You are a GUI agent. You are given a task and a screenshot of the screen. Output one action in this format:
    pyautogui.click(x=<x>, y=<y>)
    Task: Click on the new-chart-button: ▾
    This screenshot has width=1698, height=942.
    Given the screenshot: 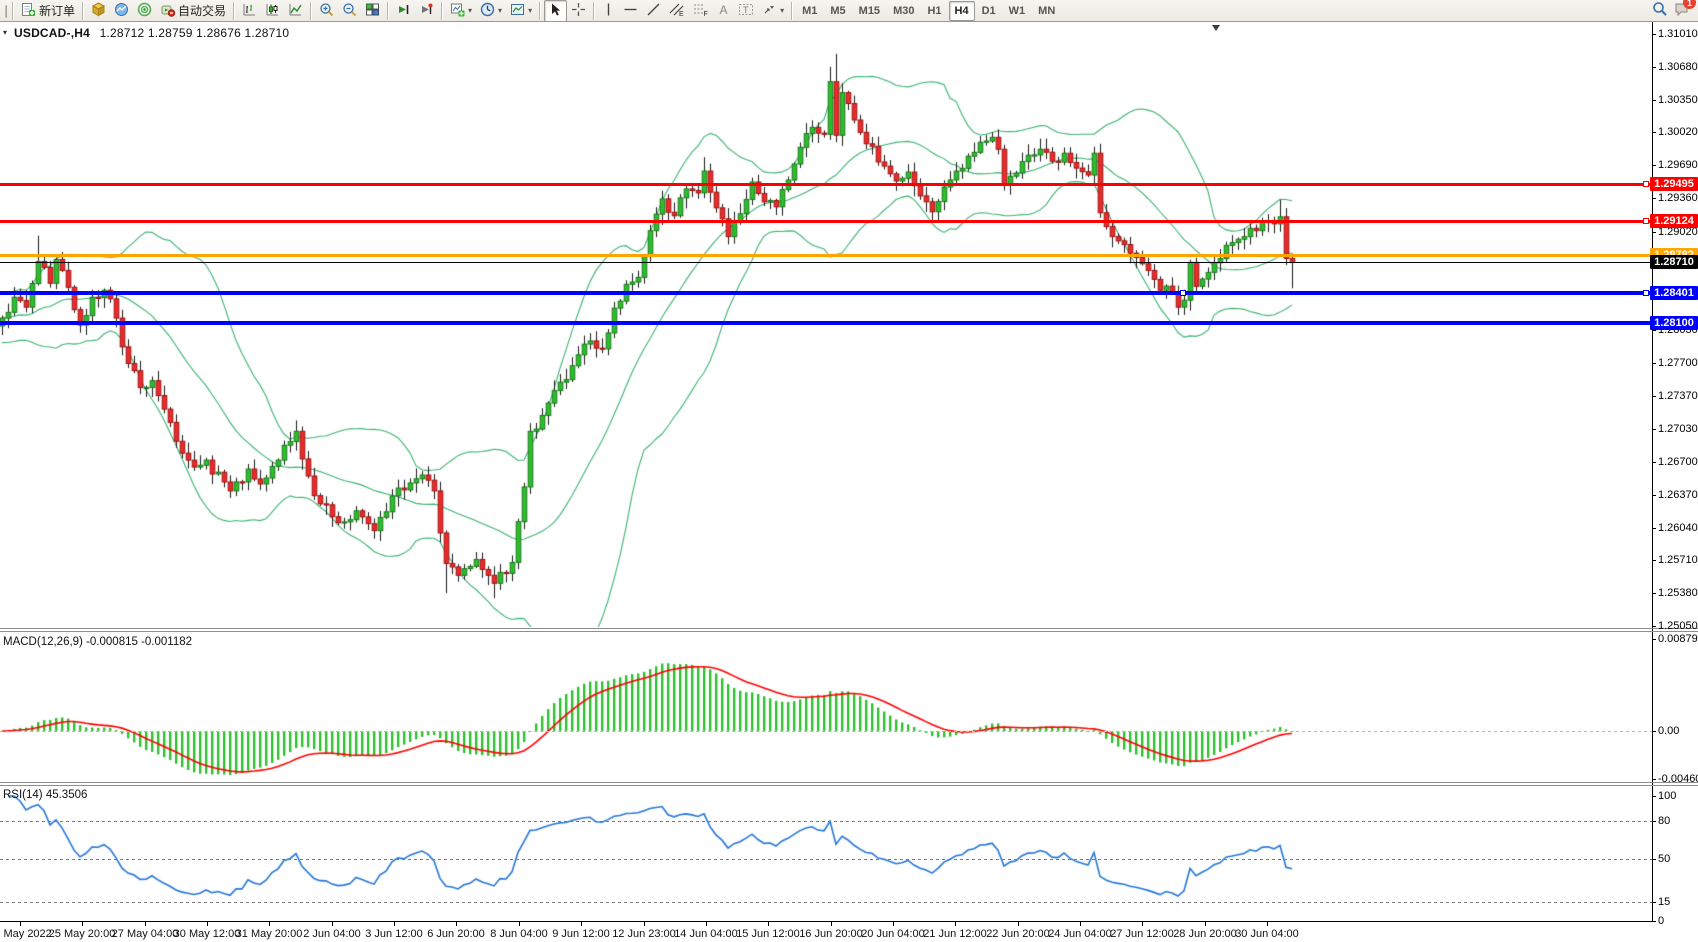 What is the action you would take?
    pyautogui.click(x=461, y=11)
    